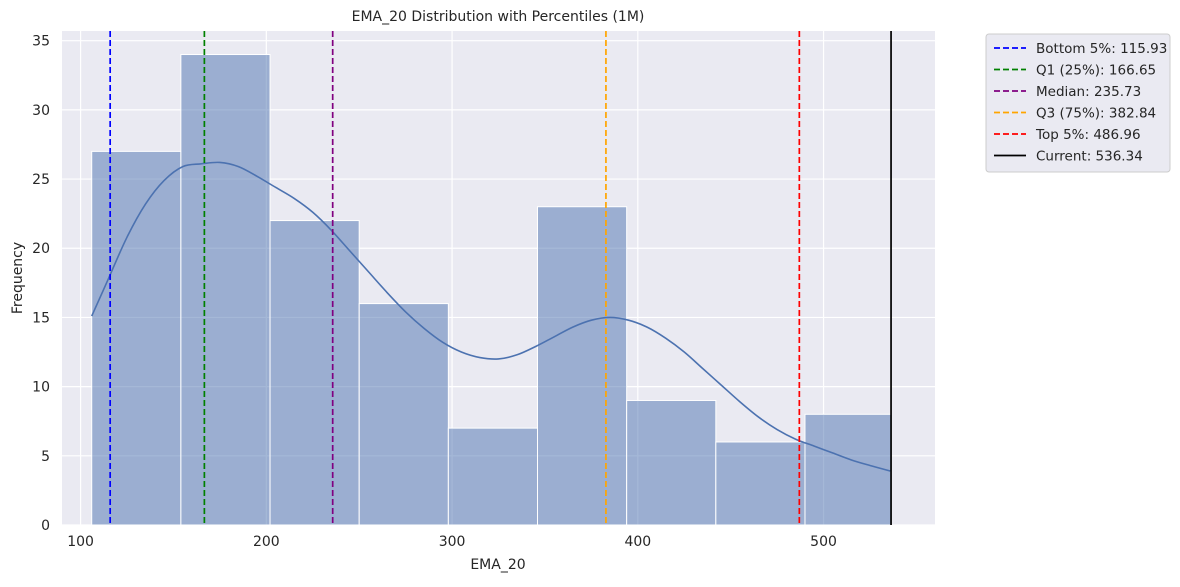  Describe the element at coordinates (45, 526) in the screenshot. I see `y-tick-label: 0` at that location.